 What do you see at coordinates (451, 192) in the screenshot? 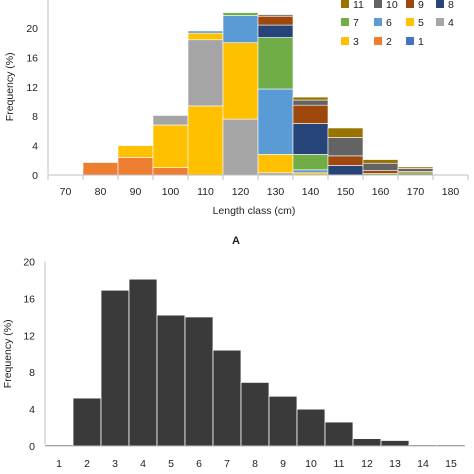
I see `x-tick-label: 180` at bounding box center [451, 192].